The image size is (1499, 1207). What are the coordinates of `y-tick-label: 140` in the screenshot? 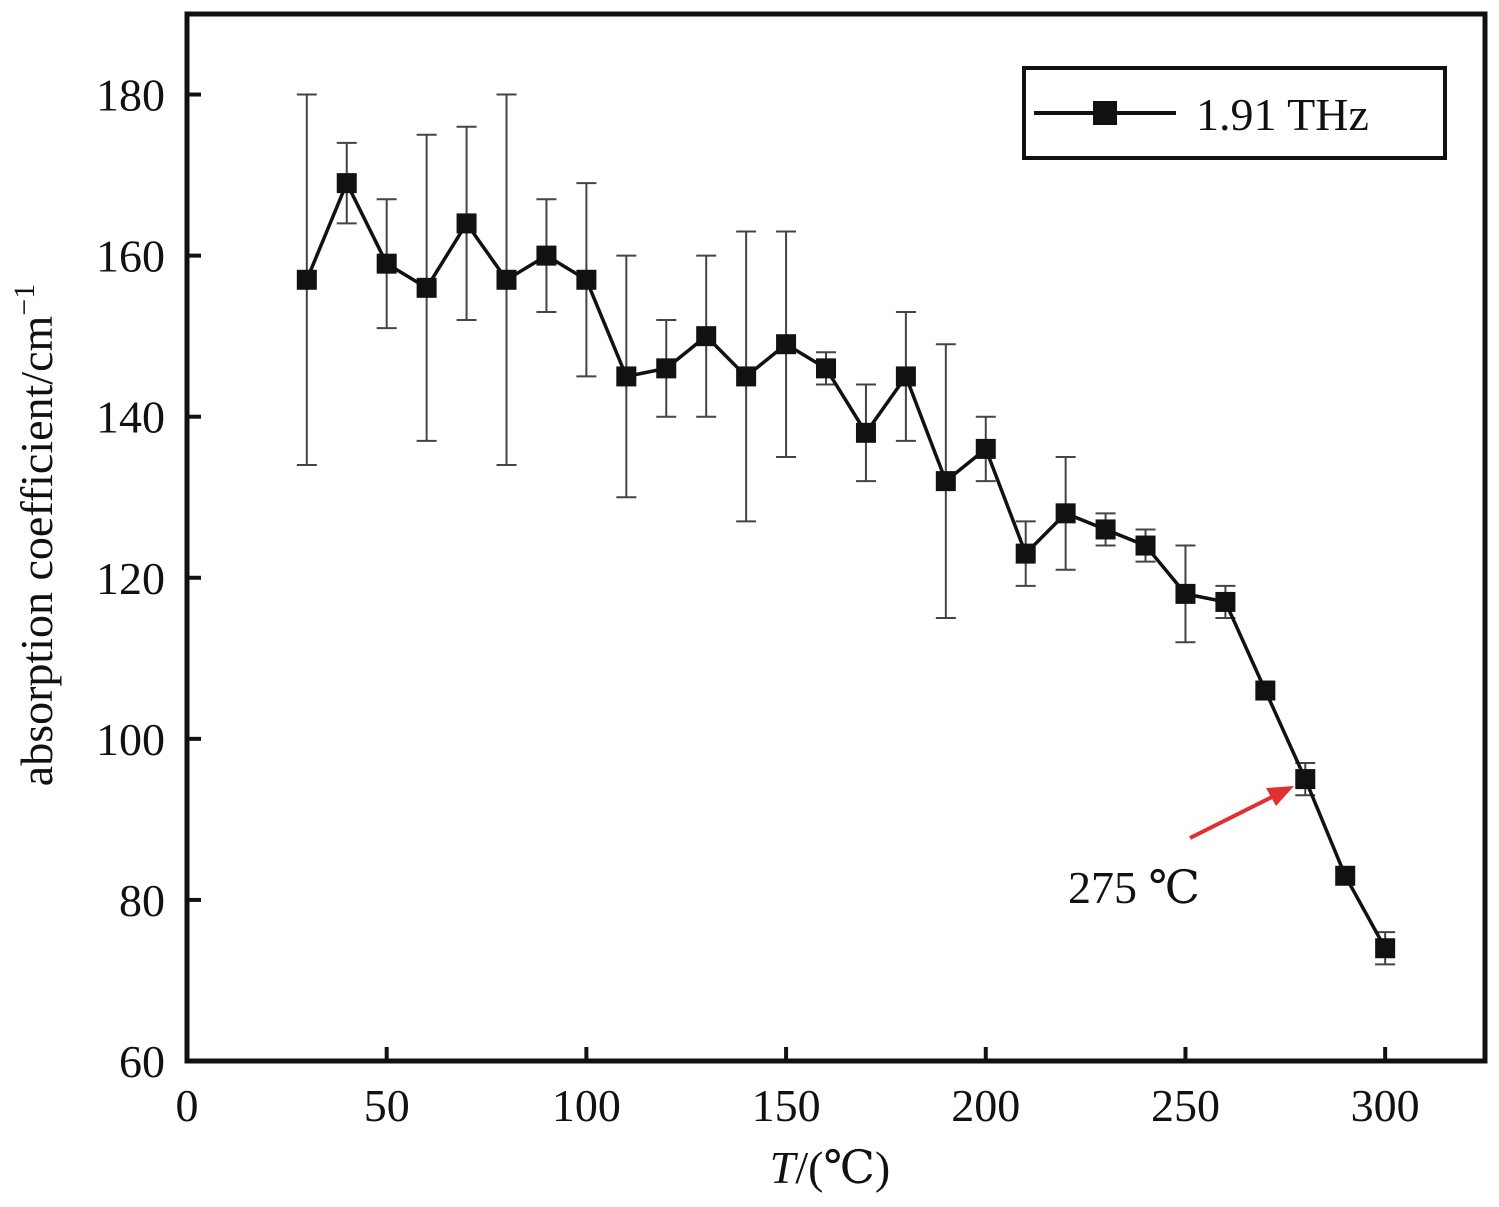 It's located at (130, 417).